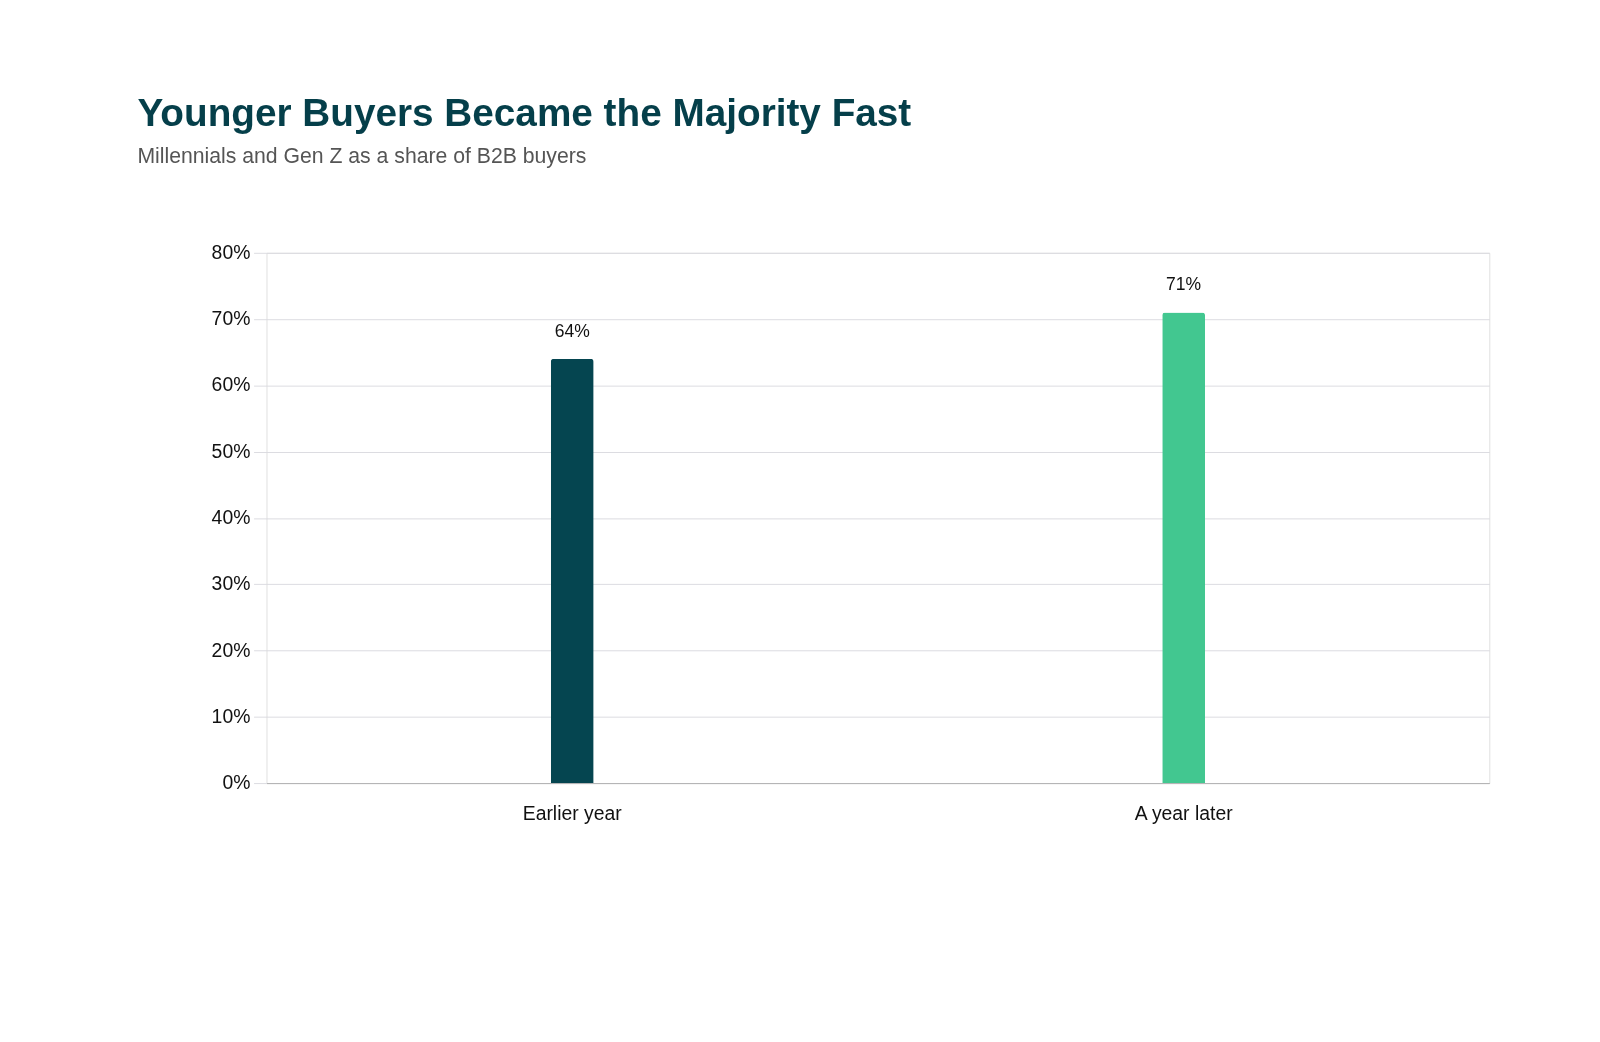  What do you see at coordinates (1184, 812) in the screenshot?
I see `x-tick-label: A year later` at bounding box center [1184, 812].